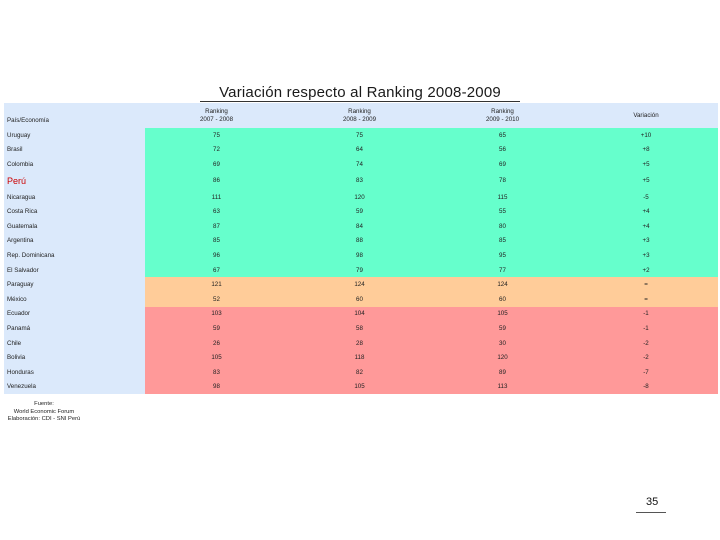 The width and height of the screenshot is (720, 540). I want to click on table-row: Panamá 59 58 59 -1, so click(361, 328).